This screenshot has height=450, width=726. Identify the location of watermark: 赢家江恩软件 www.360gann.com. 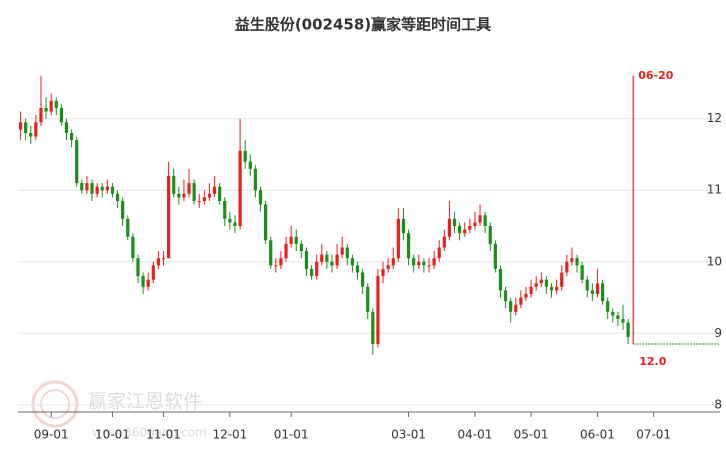
(119, 410).